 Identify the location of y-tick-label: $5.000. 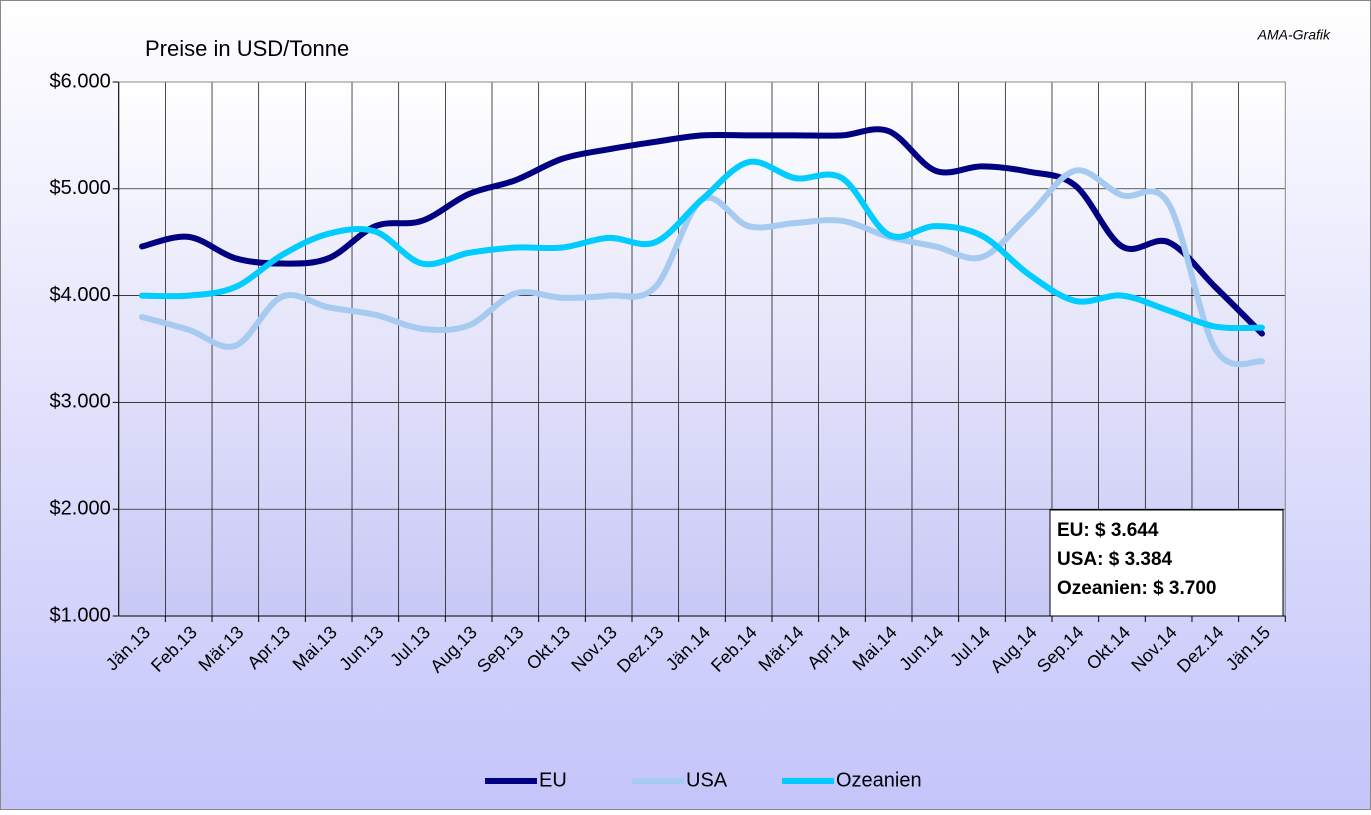
(80, 188).